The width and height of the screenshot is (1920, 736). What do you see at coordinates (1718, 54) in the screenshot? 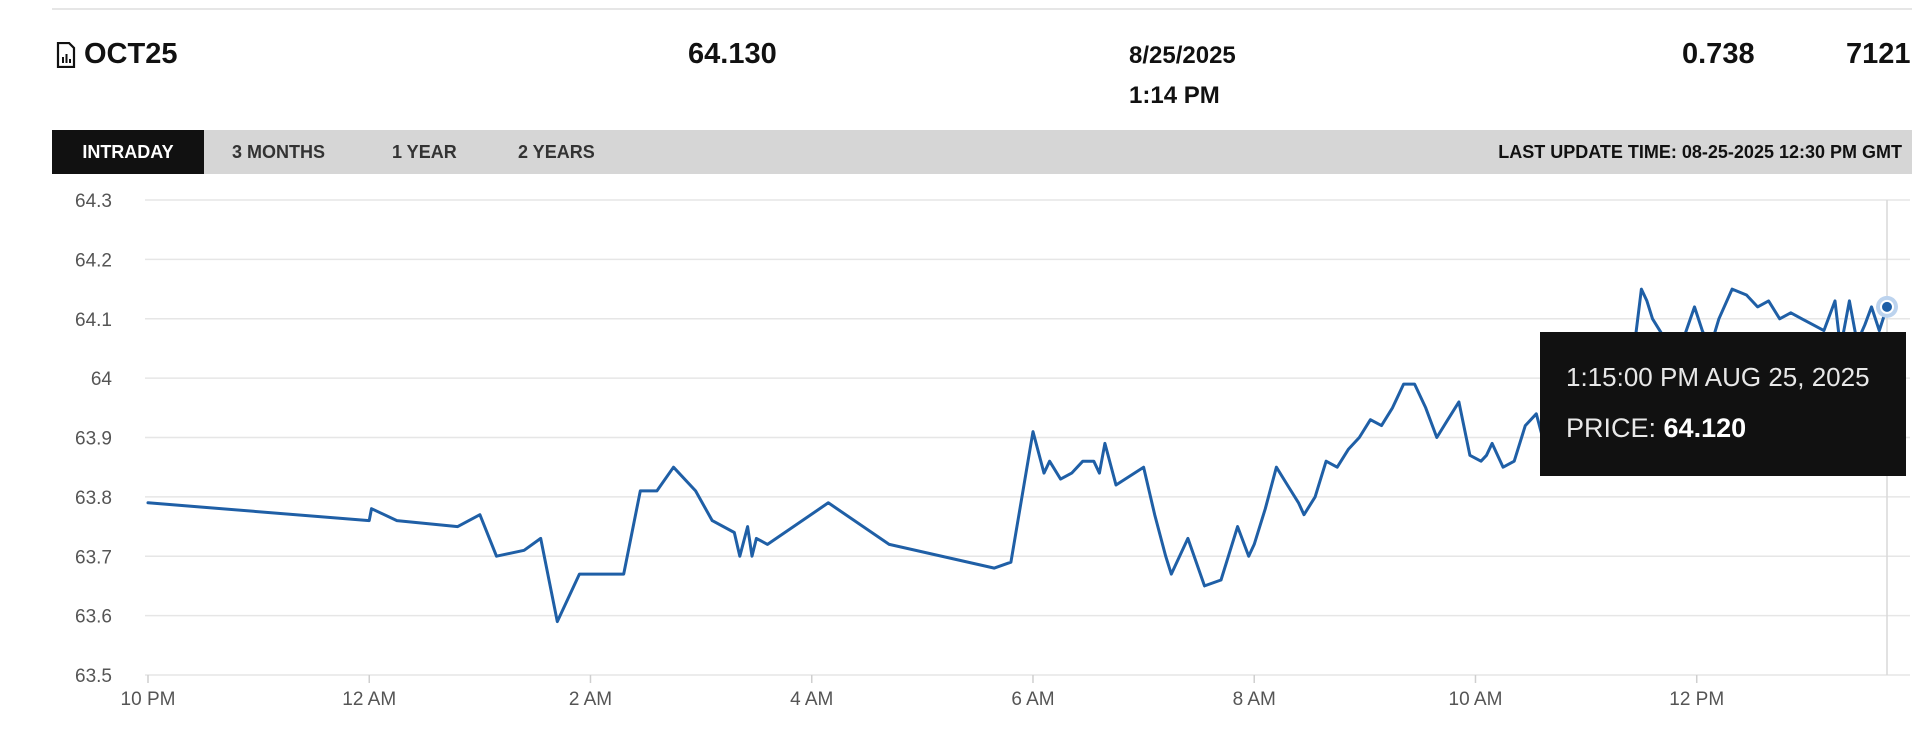
I see `price-change: 0.738` at bounding box center [1718, 54].